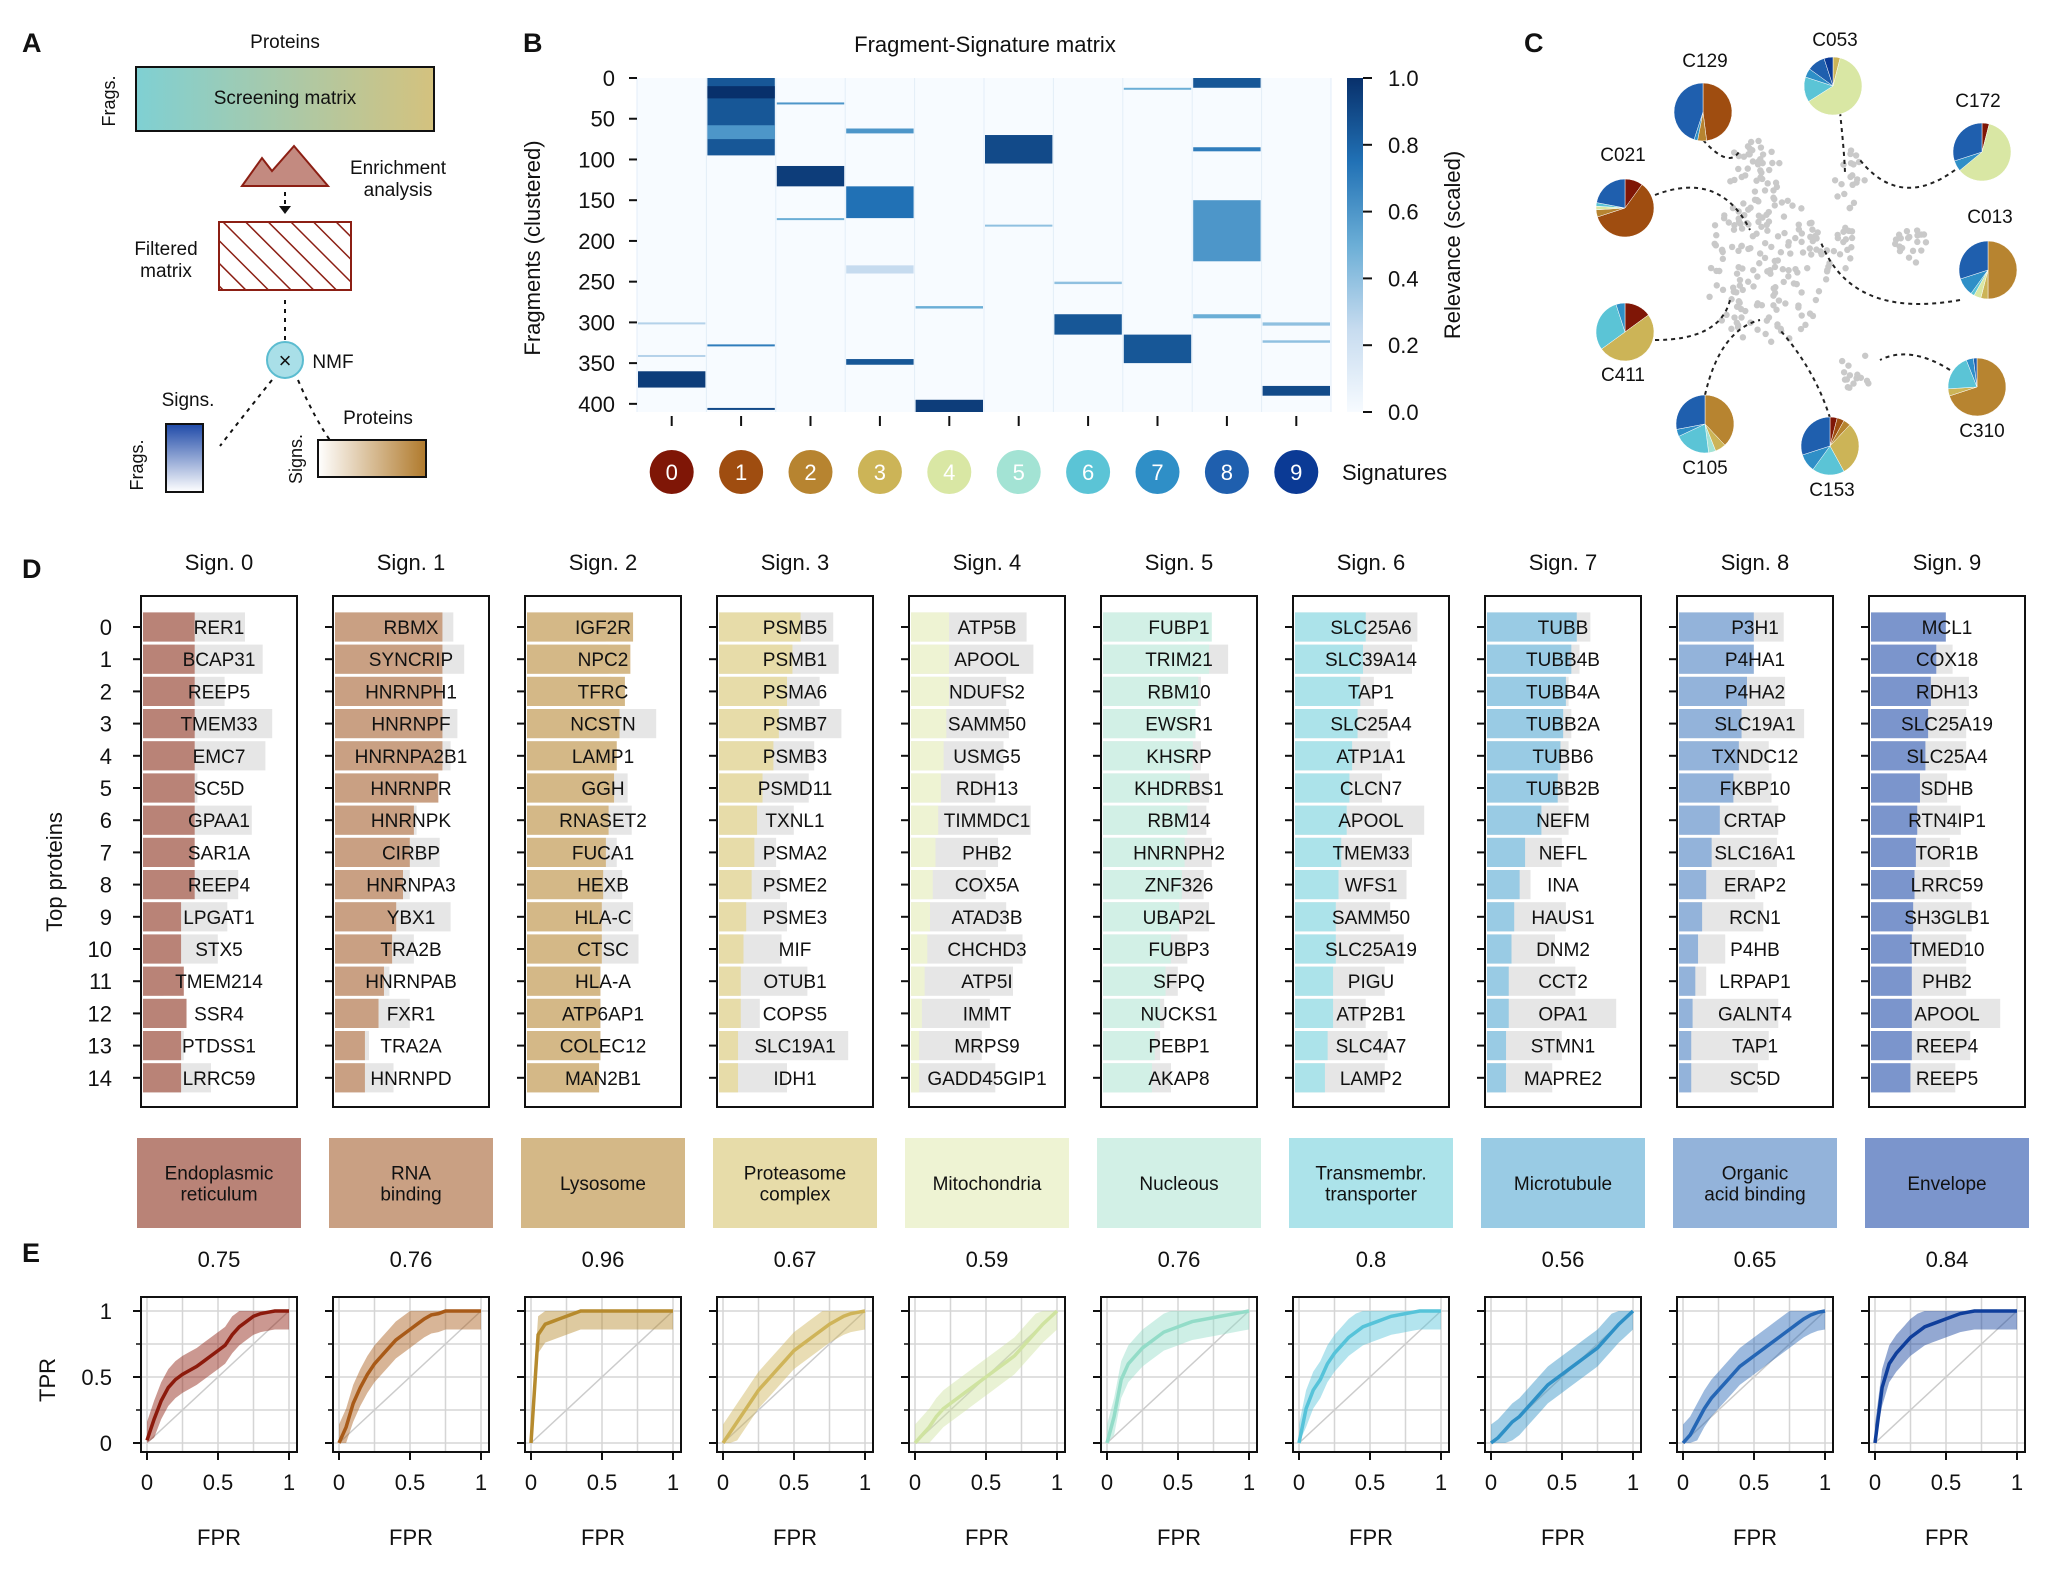 The height and width of the screenshot is (1589, 2056). I want to click on protein-label: FXR1, so click(411, 1014).